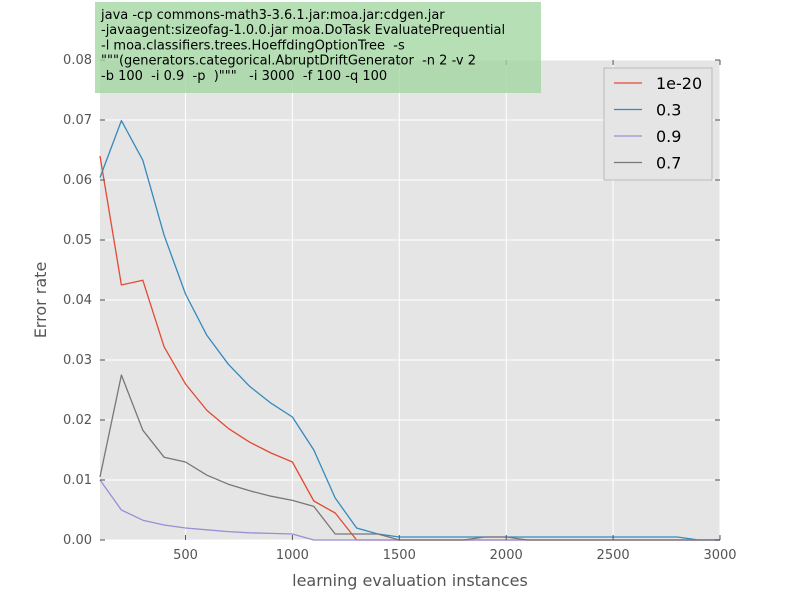 The height and width of the screenshot is (600, 800). What do you see at coordinates (77, 300) in the screenshot?
I see `y-tick-label: 0.04` at bounding box center [77, 300].